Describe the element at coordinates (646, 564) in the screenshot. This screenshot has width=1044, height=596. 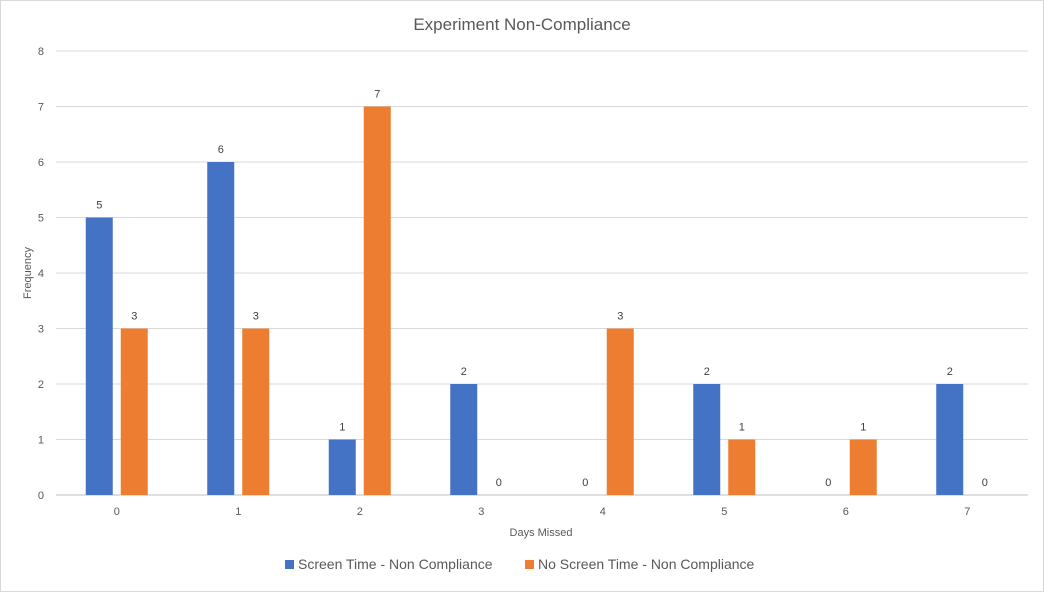
I see `legend-label: No Screen Time - Non Compliance` at that location.